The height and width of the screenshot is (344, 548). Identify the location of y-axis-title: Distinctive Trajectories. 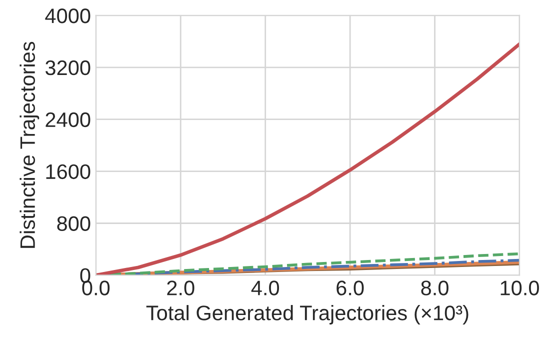
(30, 145).